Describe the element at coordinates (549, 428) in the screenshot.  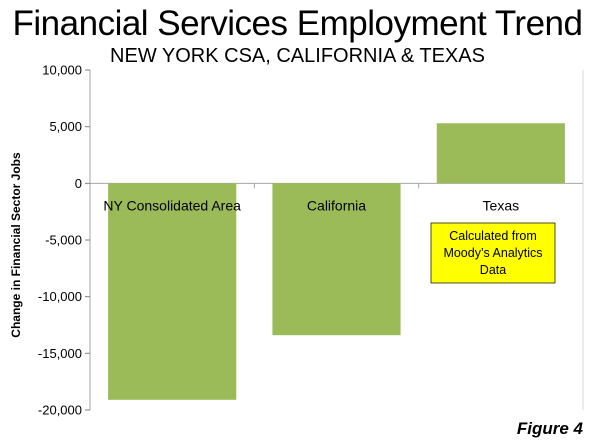
I see `figure-label: Figure 4` at that location.